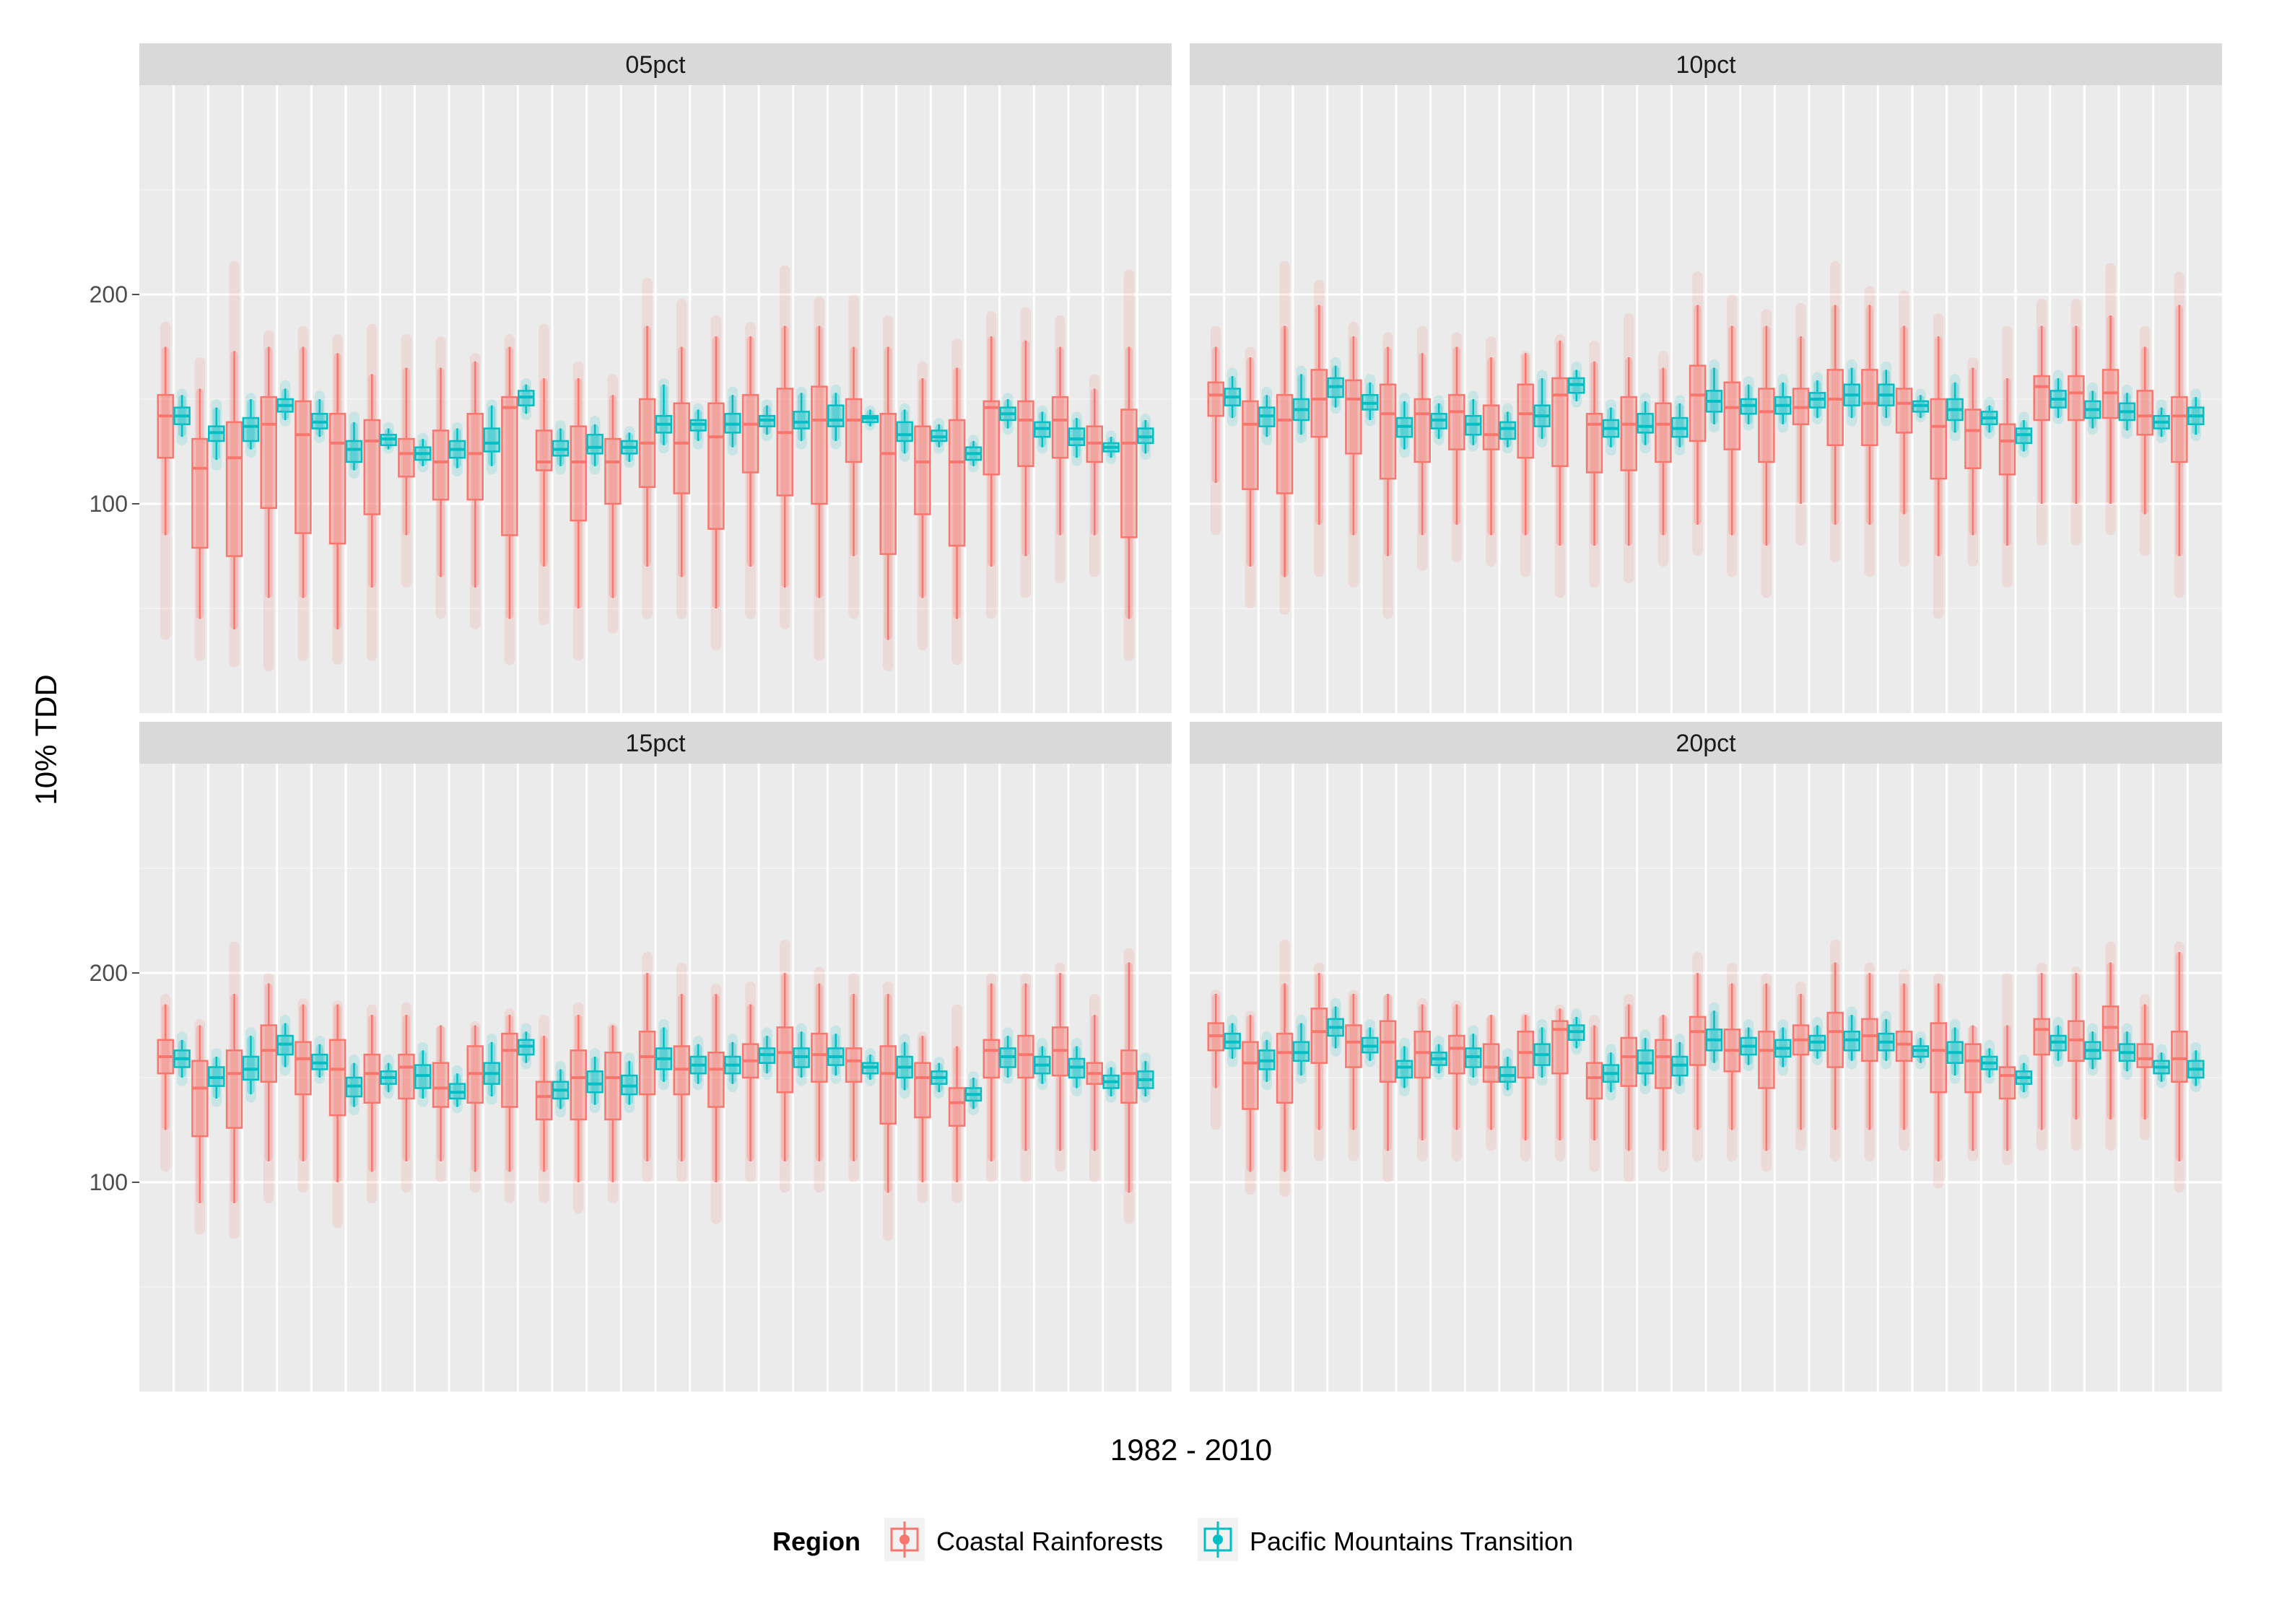 The height and width of the screenshot is (1624, 2274). What do you see at coordinates (1714, 1049) in the screenshot?
I see `series-pacific-mountains-transition` at bounding box center [1714, 1049].